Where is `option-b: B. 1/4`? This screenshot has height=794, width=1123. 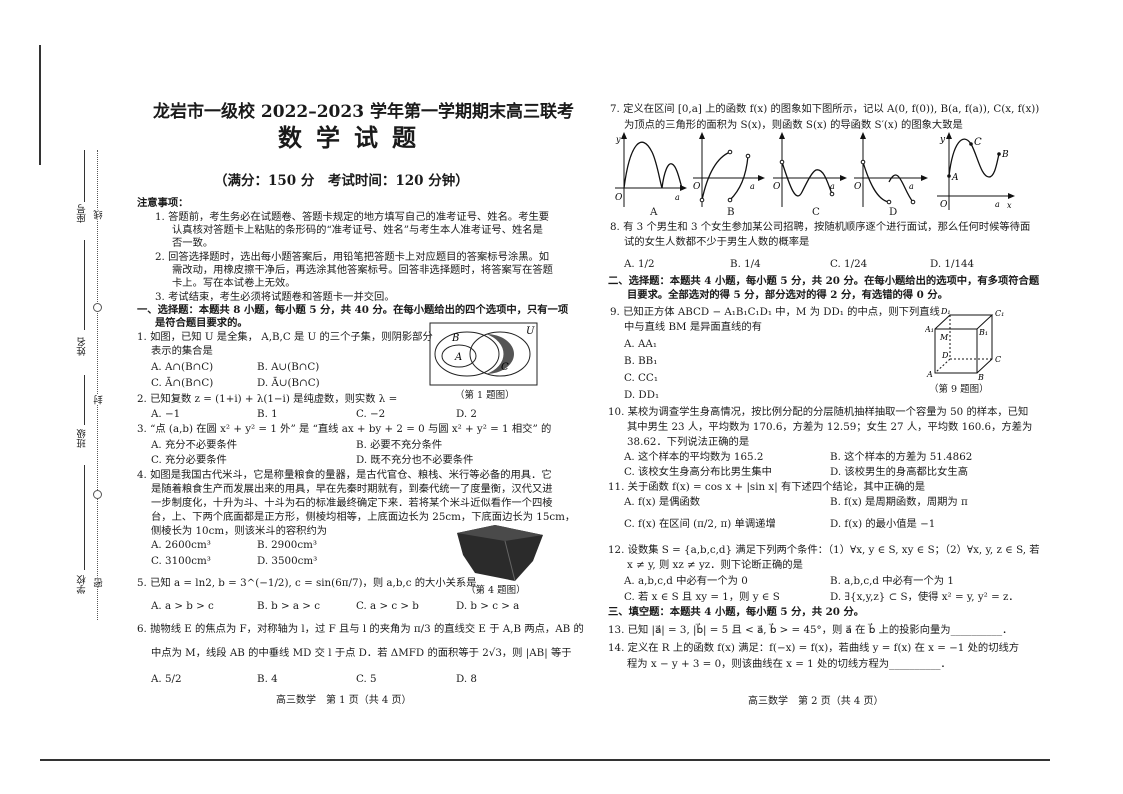
option-b: B. 1/4 is located at coordinates (745, 264).